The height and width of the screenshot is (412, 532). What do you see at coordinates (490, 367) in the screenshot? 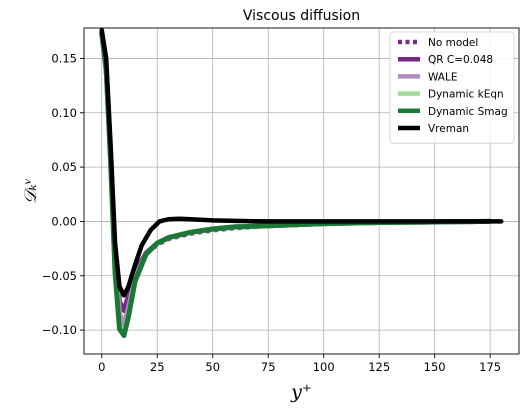
I see `x-tick-label: 175` at bounding box center [490, 367].